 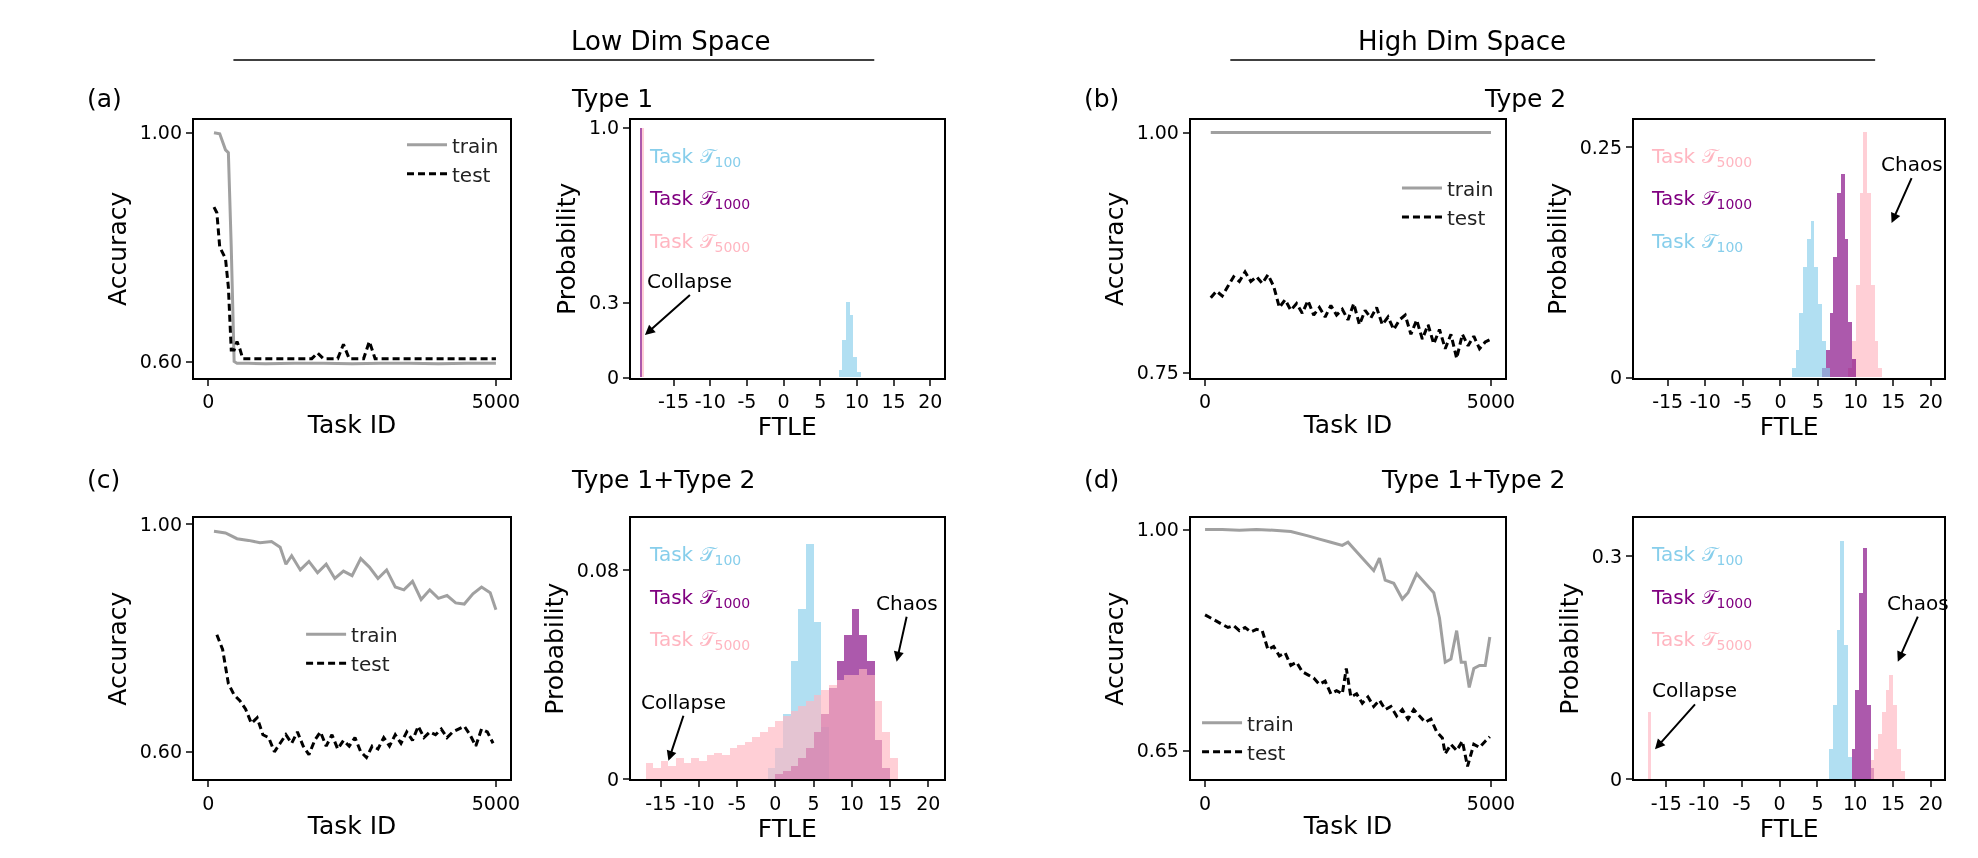 I want to click on text: (b), so click(x=1102, y=98).